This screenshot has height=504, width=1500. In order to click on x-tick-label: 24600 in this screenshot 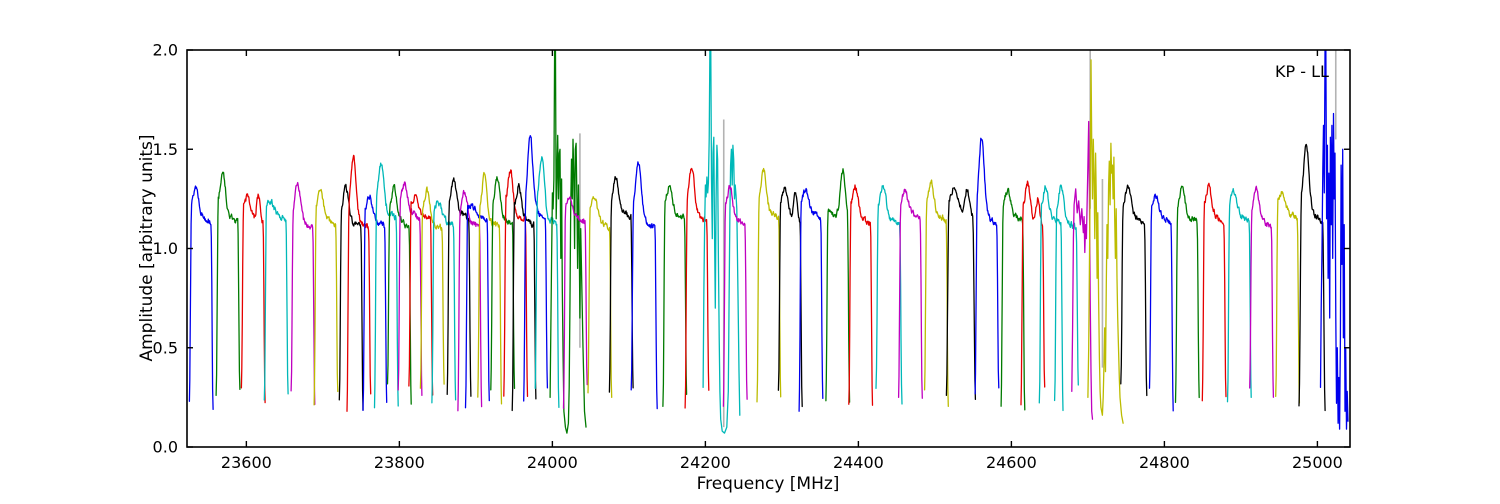, I will do `click(1011, 462)`.